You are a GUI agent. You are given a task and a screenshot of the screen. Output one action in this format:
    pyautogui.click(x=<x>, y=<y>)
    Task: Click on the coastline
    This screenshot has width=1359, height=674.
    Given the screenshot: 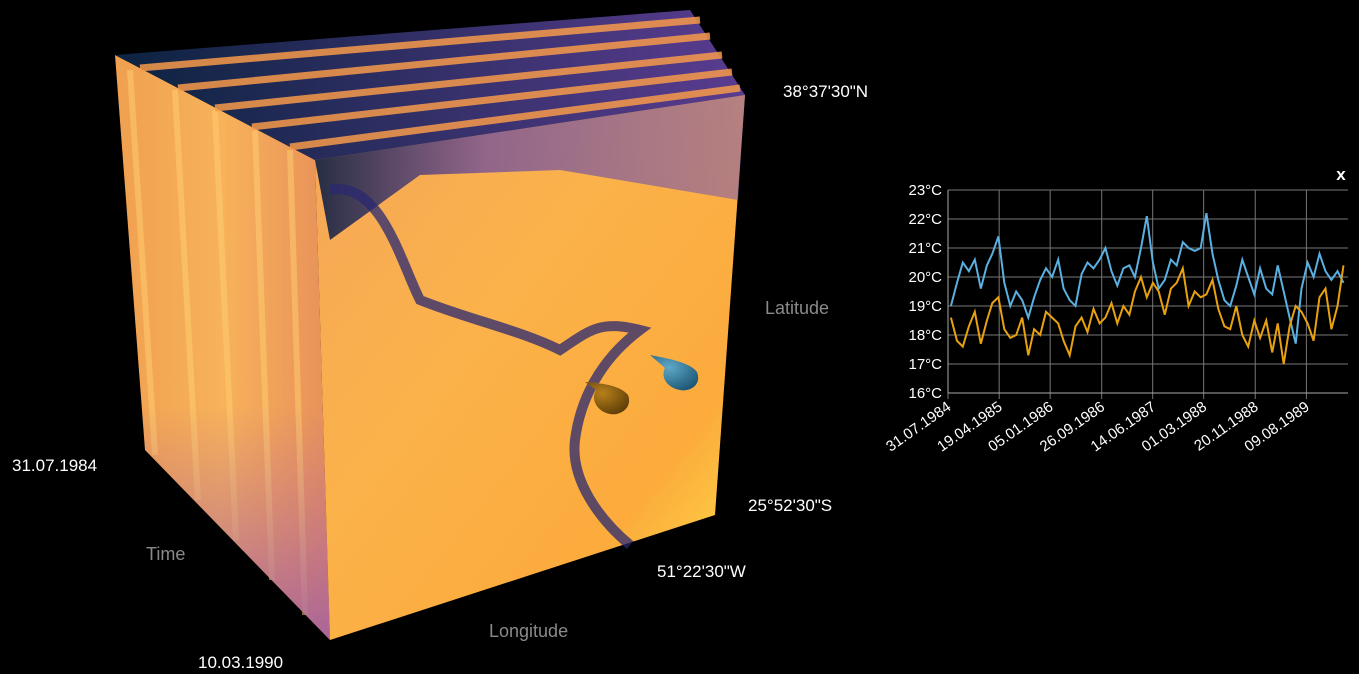 What is the action you would take?
    pyautogui.click(x=490, y=366)
    